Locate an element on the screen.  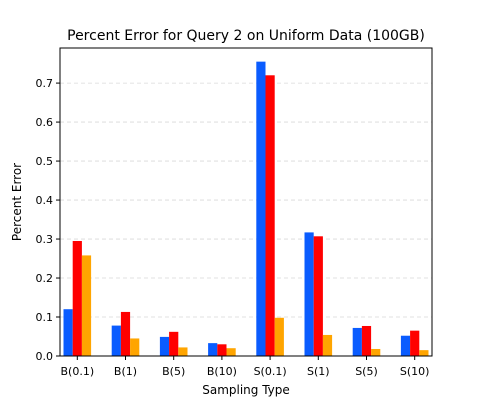
y-tick-label: 0.0 is located at coordinates (45, 356).